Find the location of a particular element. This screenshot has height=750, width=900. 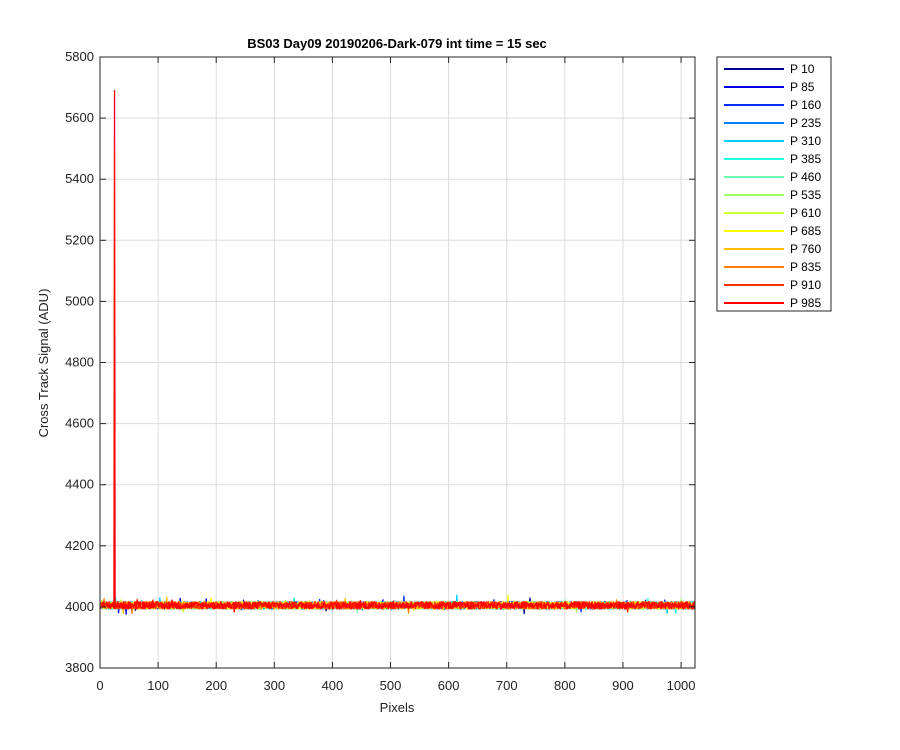

y-tick-label: 4600 is located at coordinates (79, 423).